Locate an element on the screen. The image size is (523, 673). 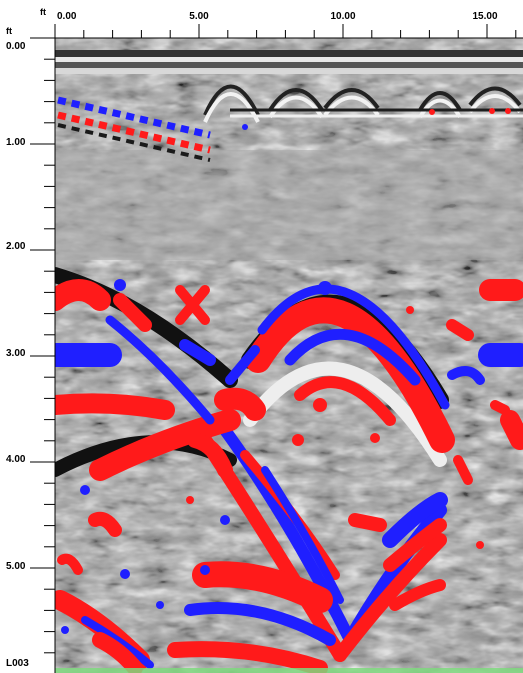
line-label: L003 is located at coordinates (17, 663).